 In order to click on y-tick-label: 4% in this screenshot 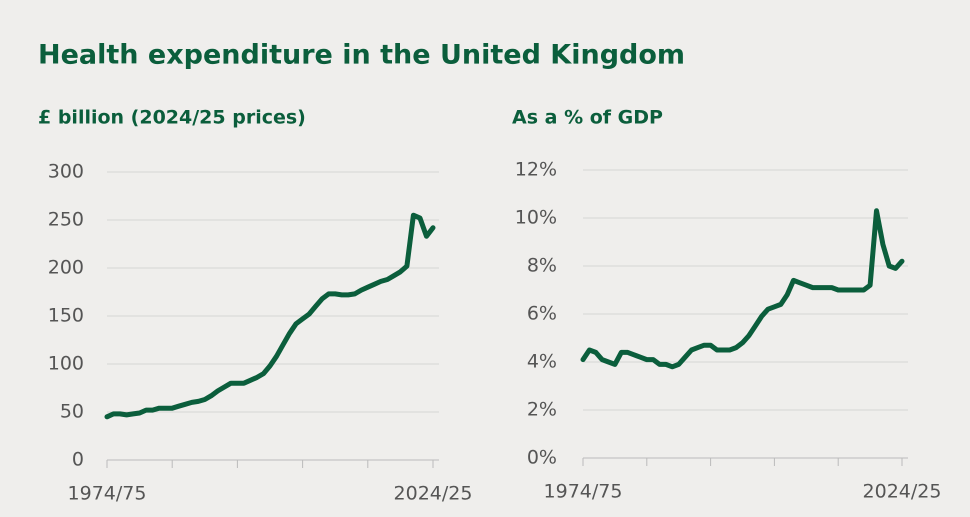, I will do `click(542, 362)`.